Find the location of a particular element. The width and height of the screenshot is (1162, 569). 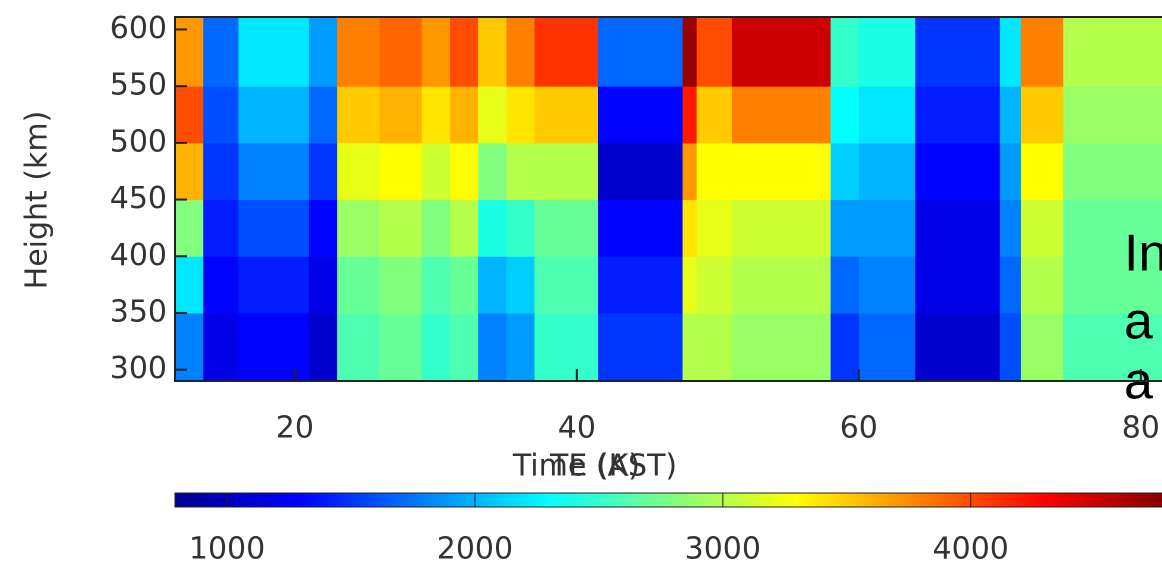

annotation: In is located at coordinates (1143, 254).